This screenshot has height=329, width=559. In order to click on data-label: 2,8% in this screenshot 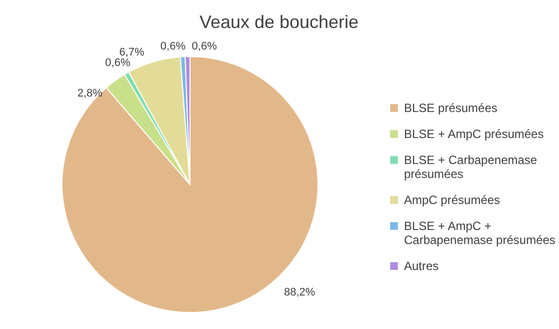, I will do `click(90, 93)`.